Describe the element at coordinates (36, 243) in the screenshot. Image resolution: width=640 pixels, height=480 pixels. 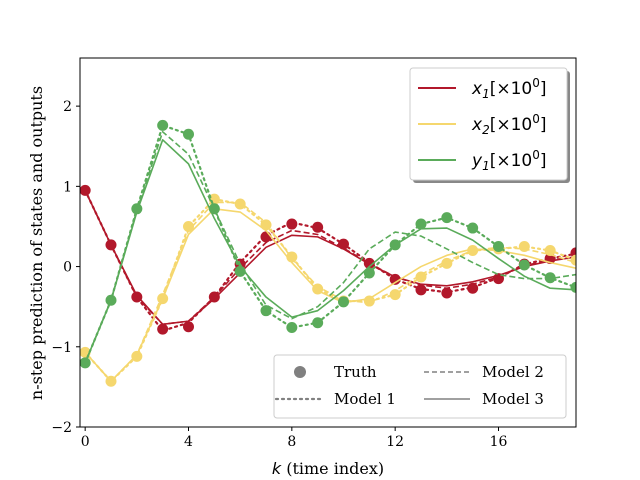
I see `y-axis-label: n-step prediction of states and outputs` at that location.